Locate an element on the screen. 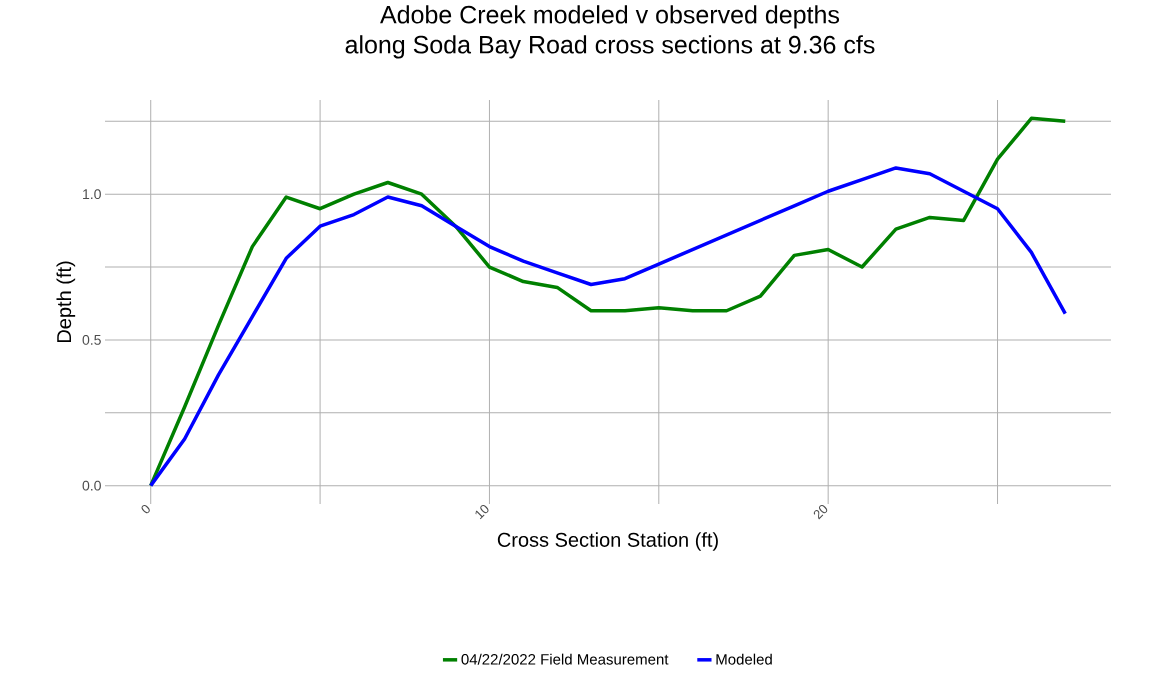 This screenshot has width=1157, height=673. x-tick-label: 20 is located at coordinates (820, 512).